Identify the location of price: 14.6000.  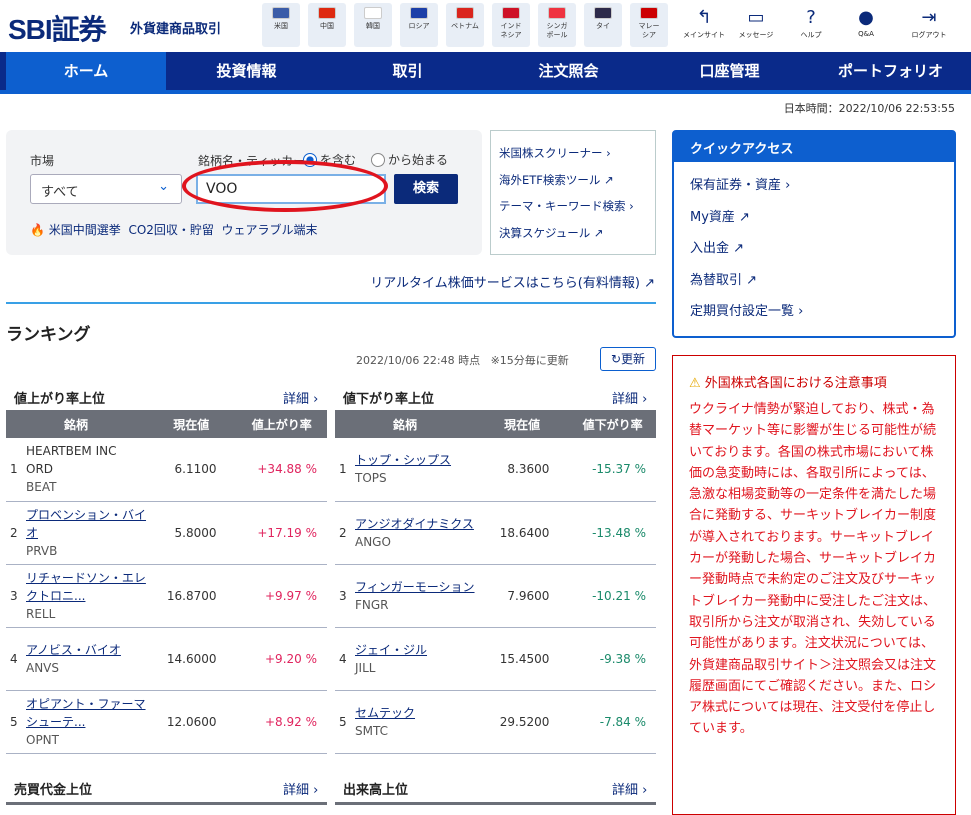
(191, 659).